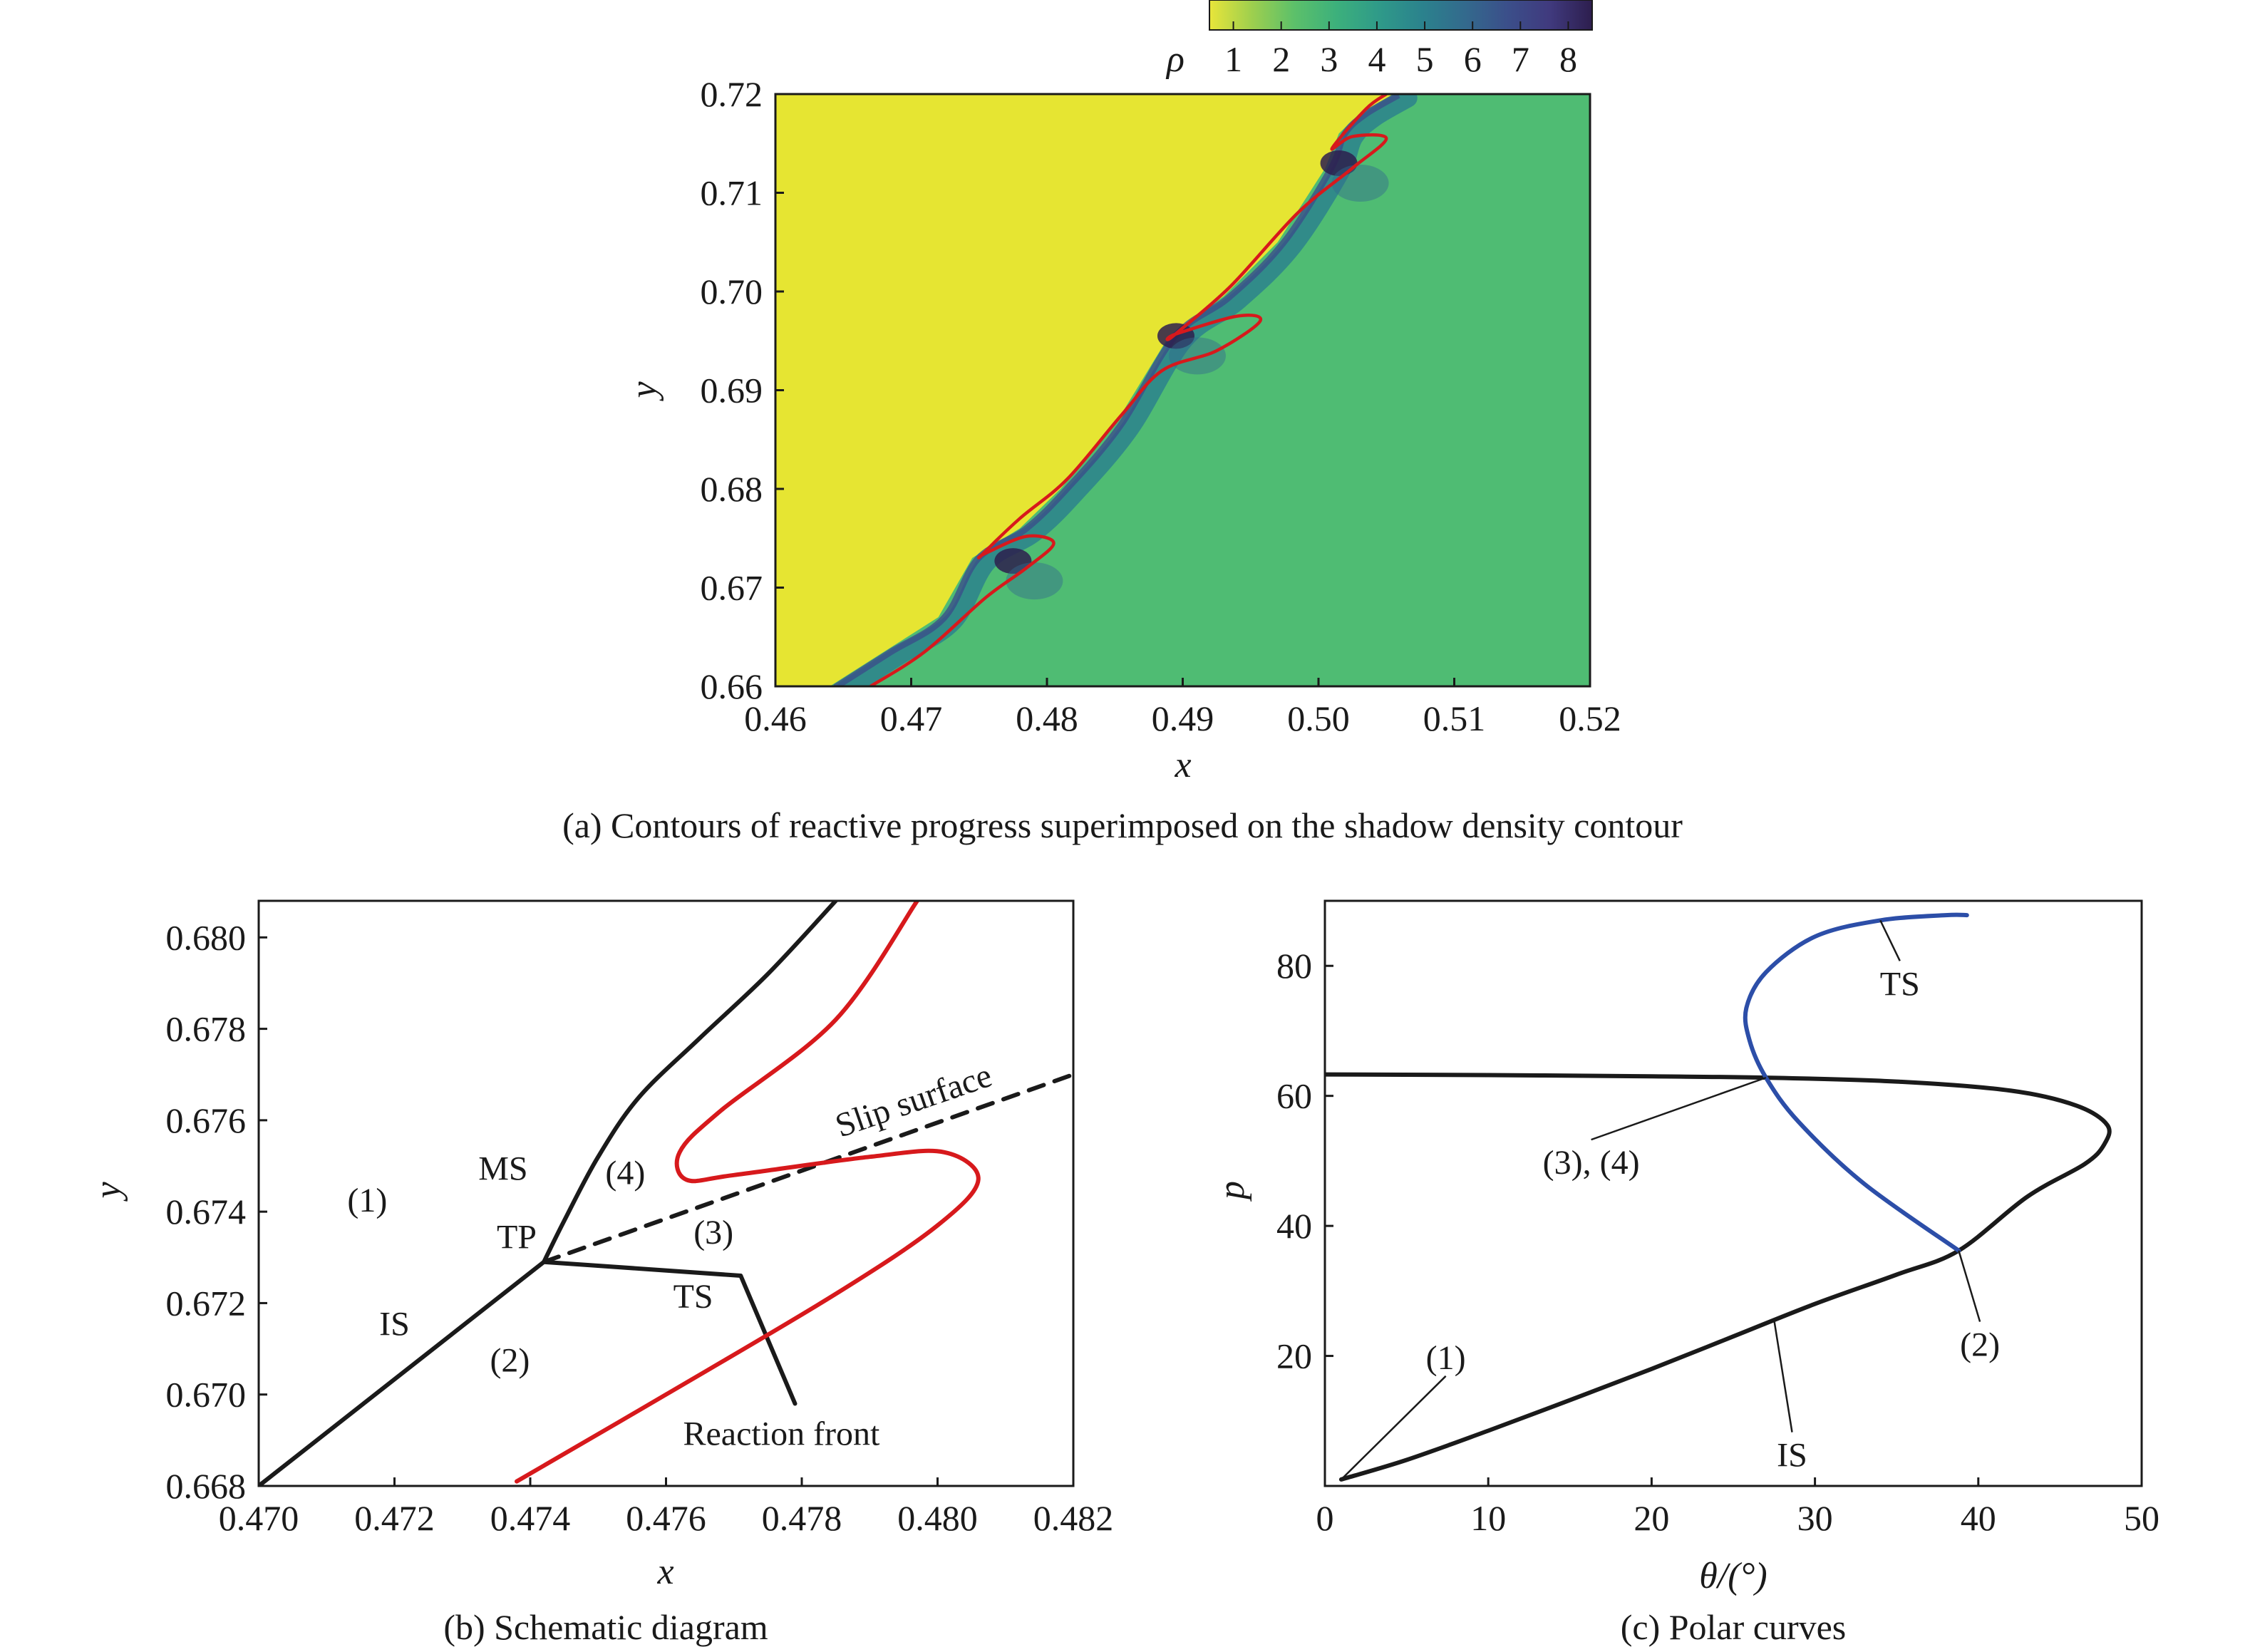 The image size is (2245, 1652). Describe the element at coordinates (259, 1518) in the screenshot. I see `b-xtick-label: 0.470` at that location.